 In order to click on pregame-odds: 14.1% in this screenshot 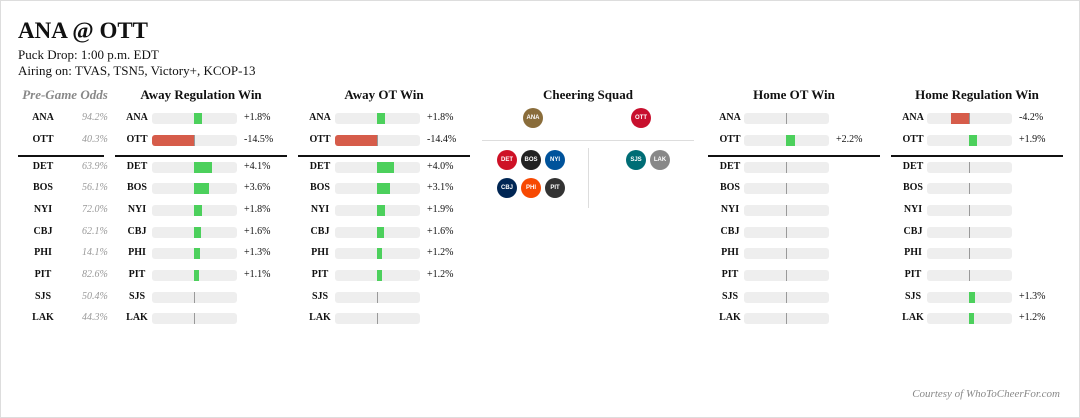, I will do `click(95, 252)`.